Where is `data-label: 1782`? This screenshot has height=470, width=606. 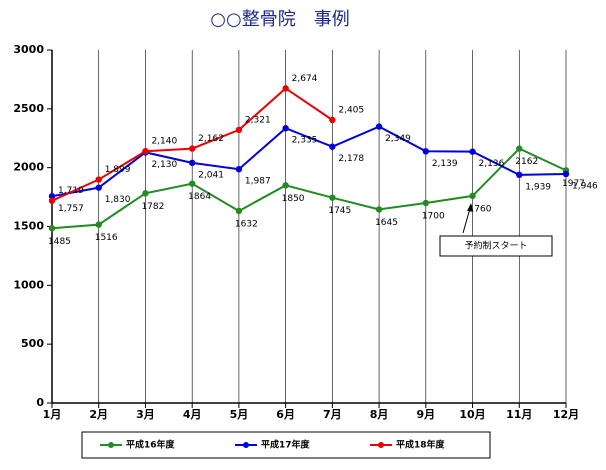
data-label: 1782 is located at coordinates (152, 207).